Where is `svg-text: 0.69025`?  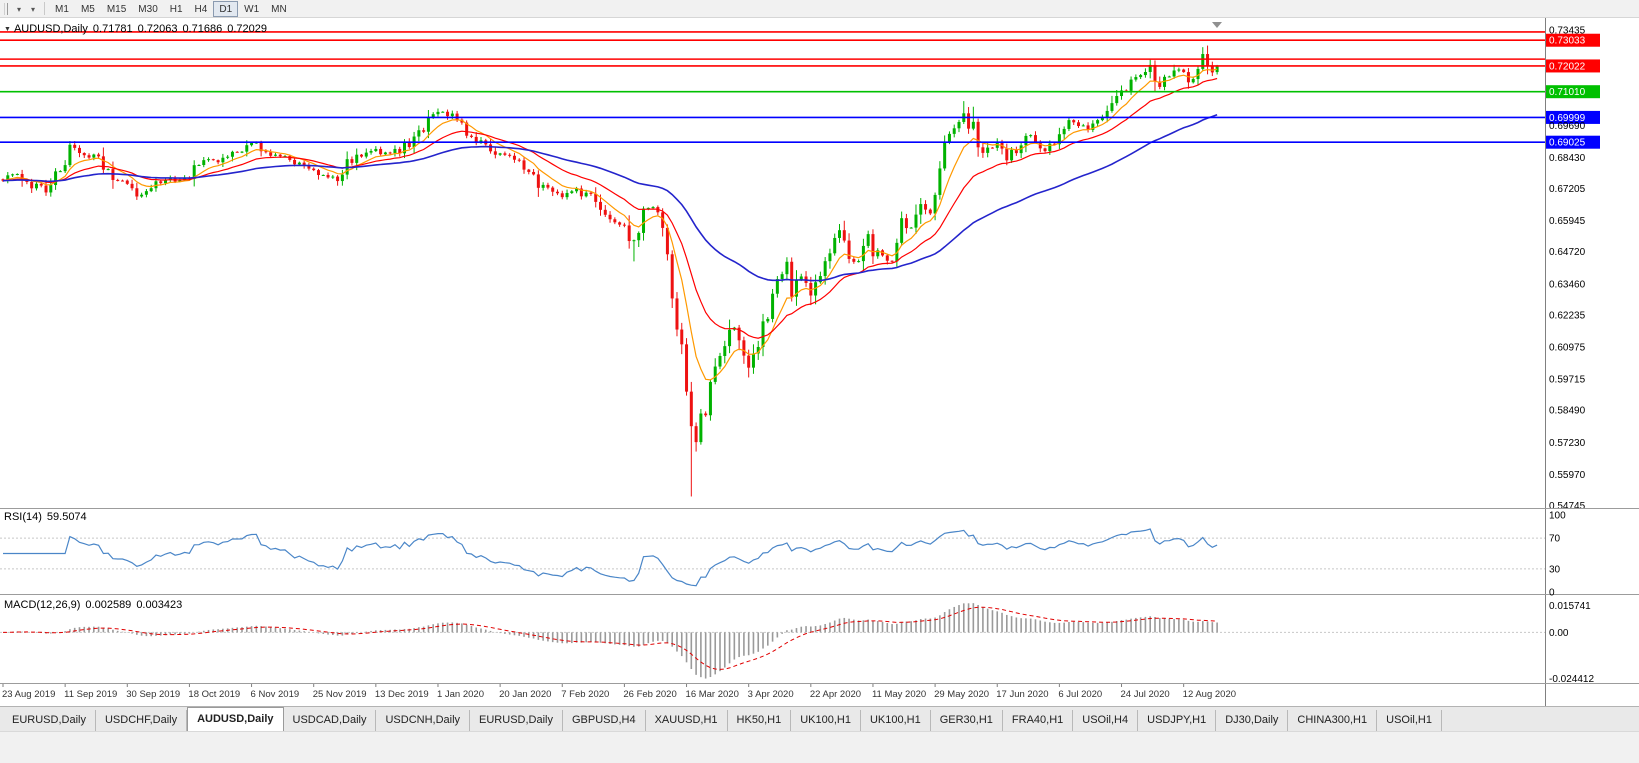
svg-text: 0.69025 is located at coordinates (1567, 143).